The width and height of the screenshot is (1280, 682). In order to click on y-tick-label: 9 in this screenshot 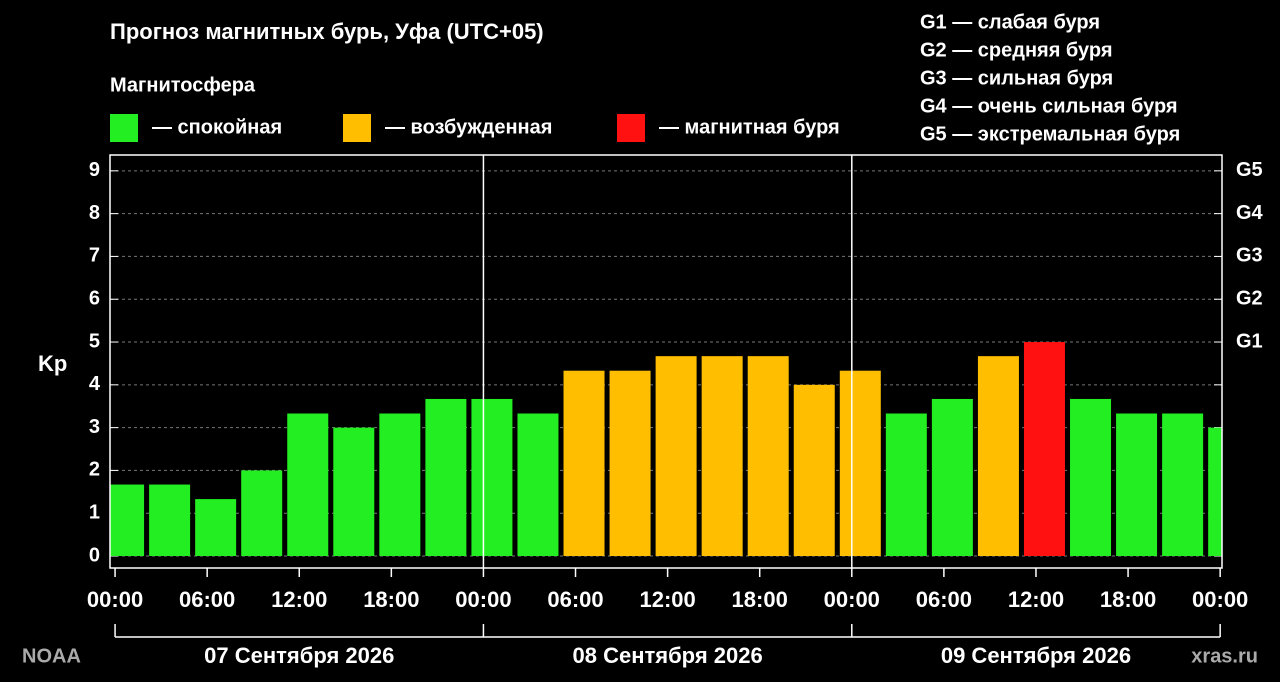, I will do `click(94, 170)`.